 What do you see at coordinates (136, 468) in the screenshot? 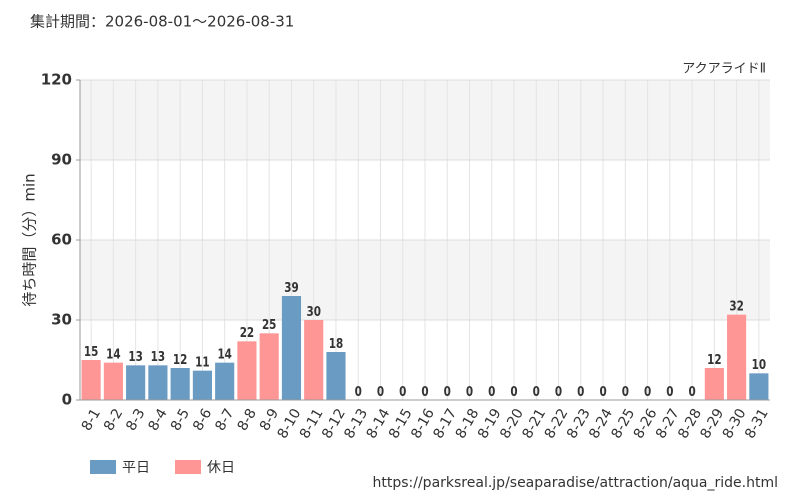
I see `legend-label: 平日` at bounding box center [136, 468].